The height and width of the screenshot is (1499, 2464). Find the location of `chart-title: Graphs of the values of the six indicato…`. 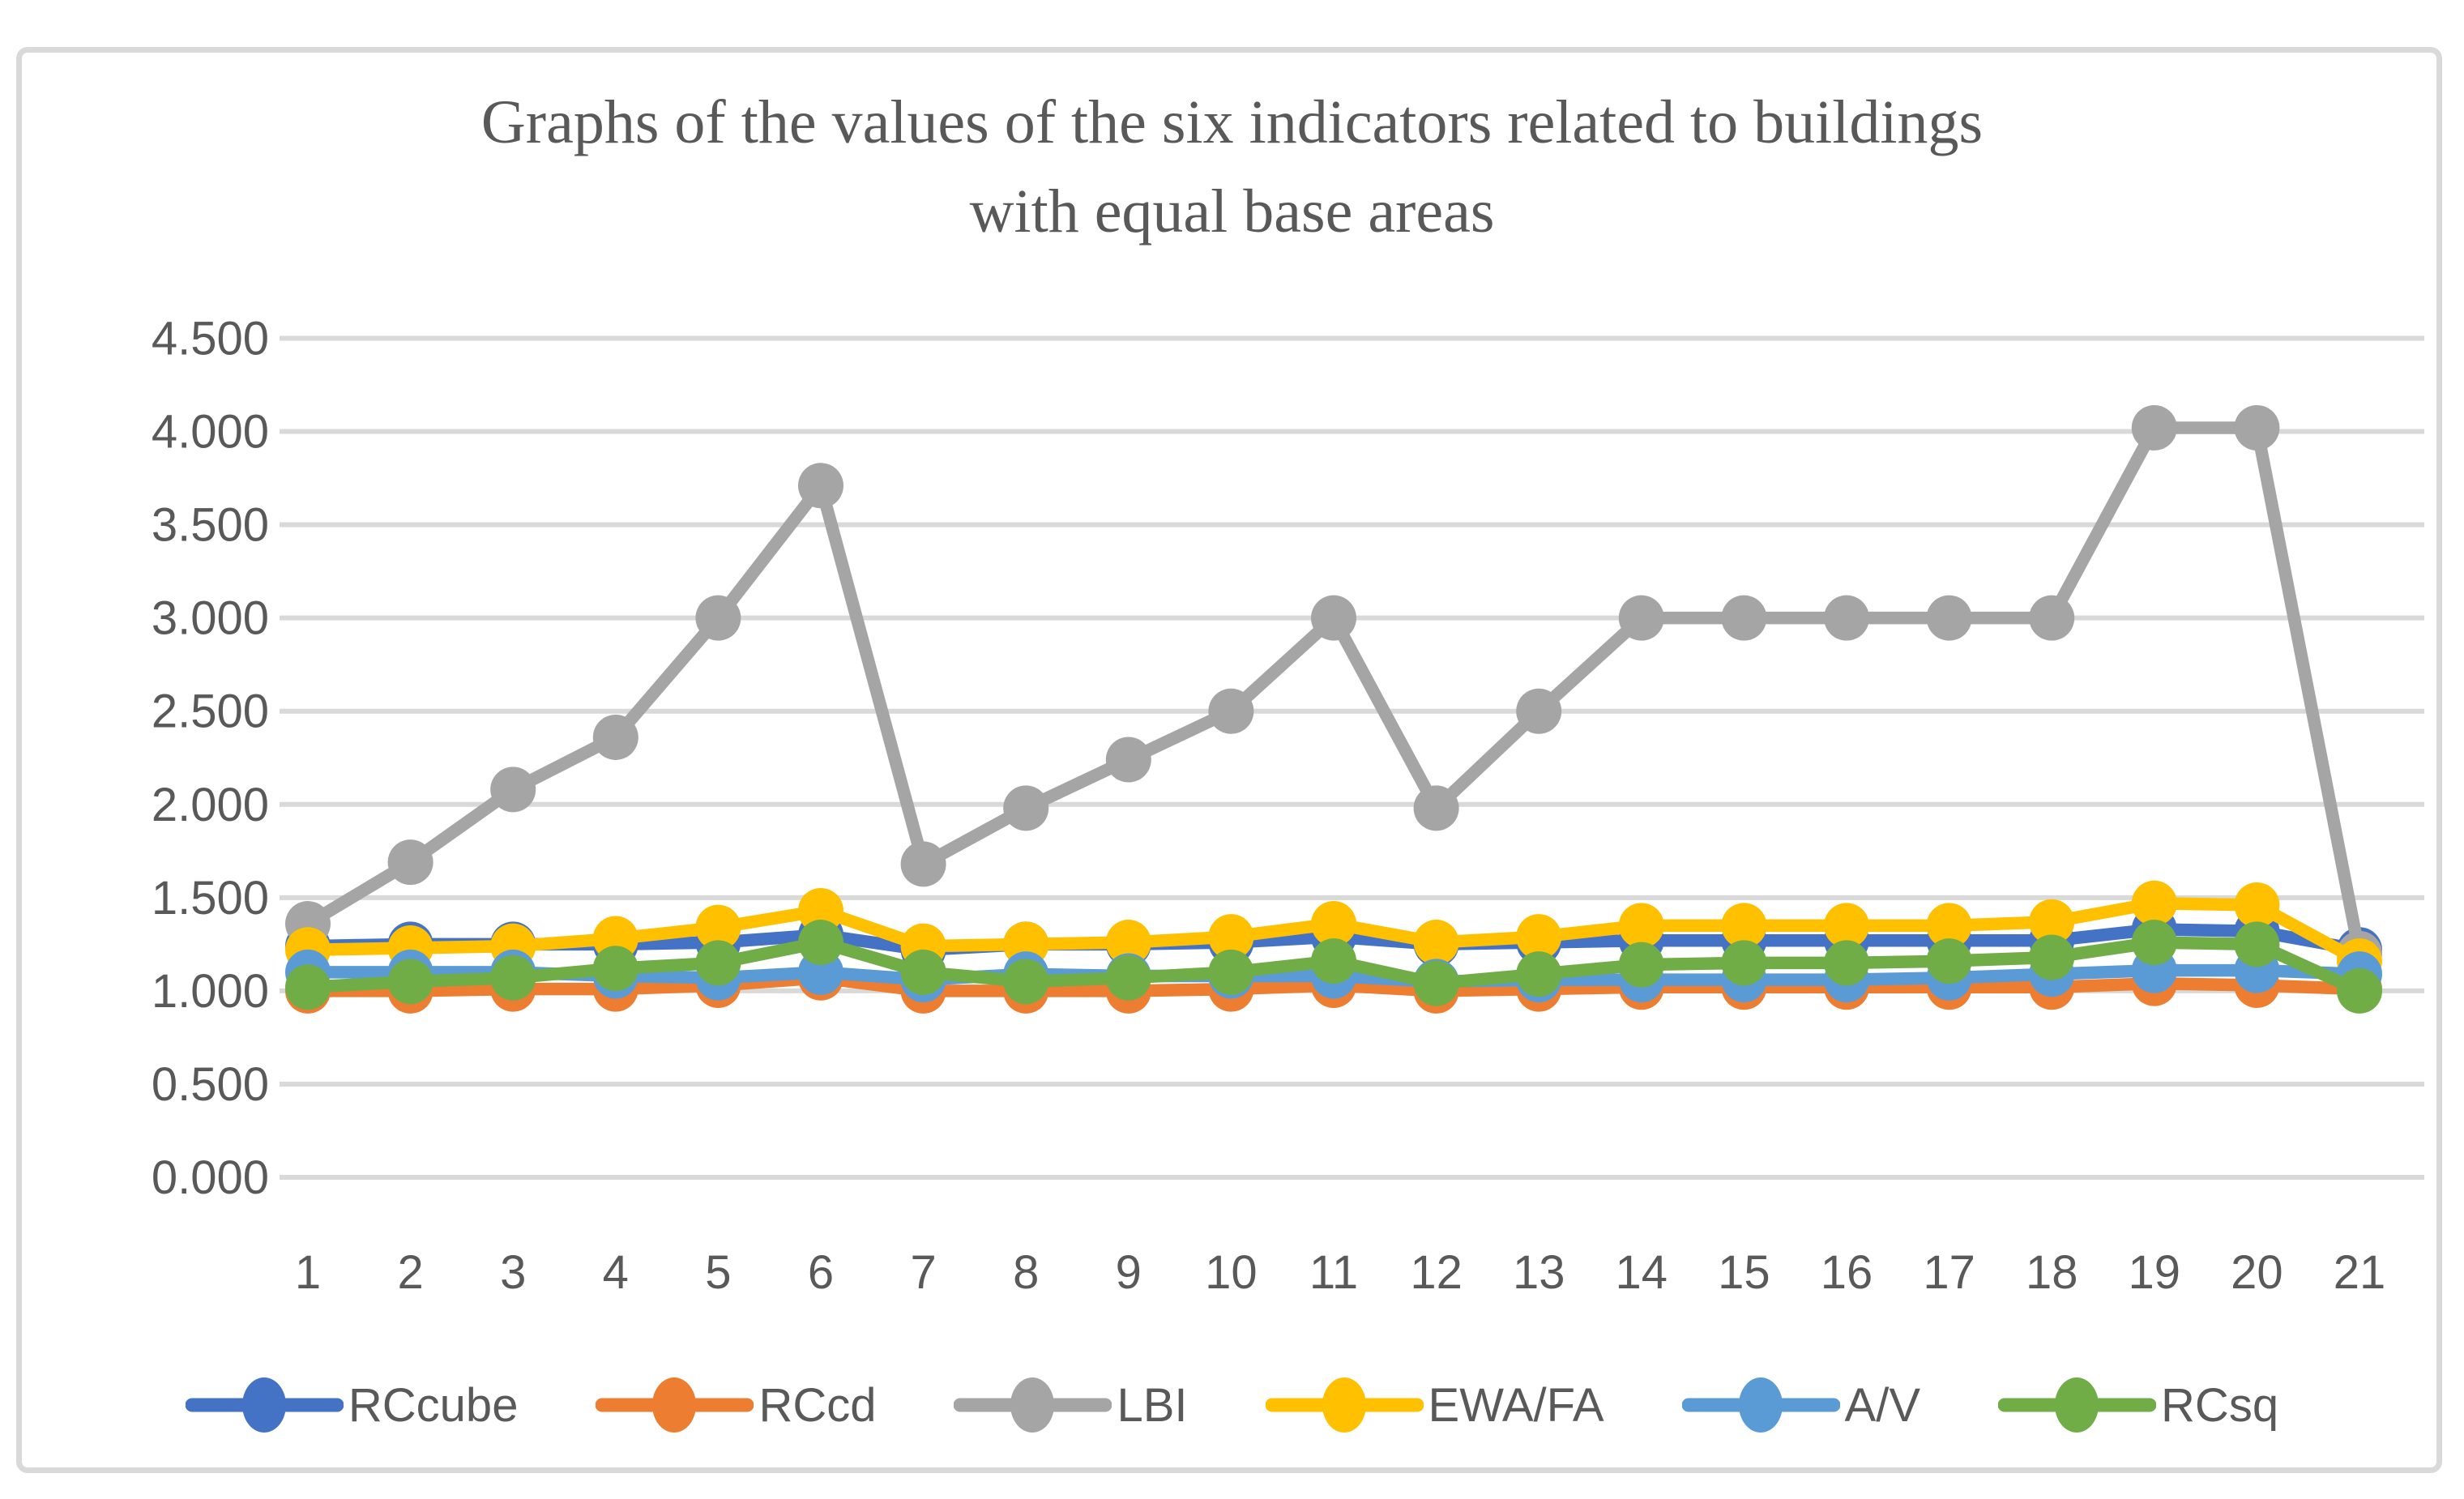

chart-title: Graphs of the values of the six indicato… is located at coordinates (1232, 167).